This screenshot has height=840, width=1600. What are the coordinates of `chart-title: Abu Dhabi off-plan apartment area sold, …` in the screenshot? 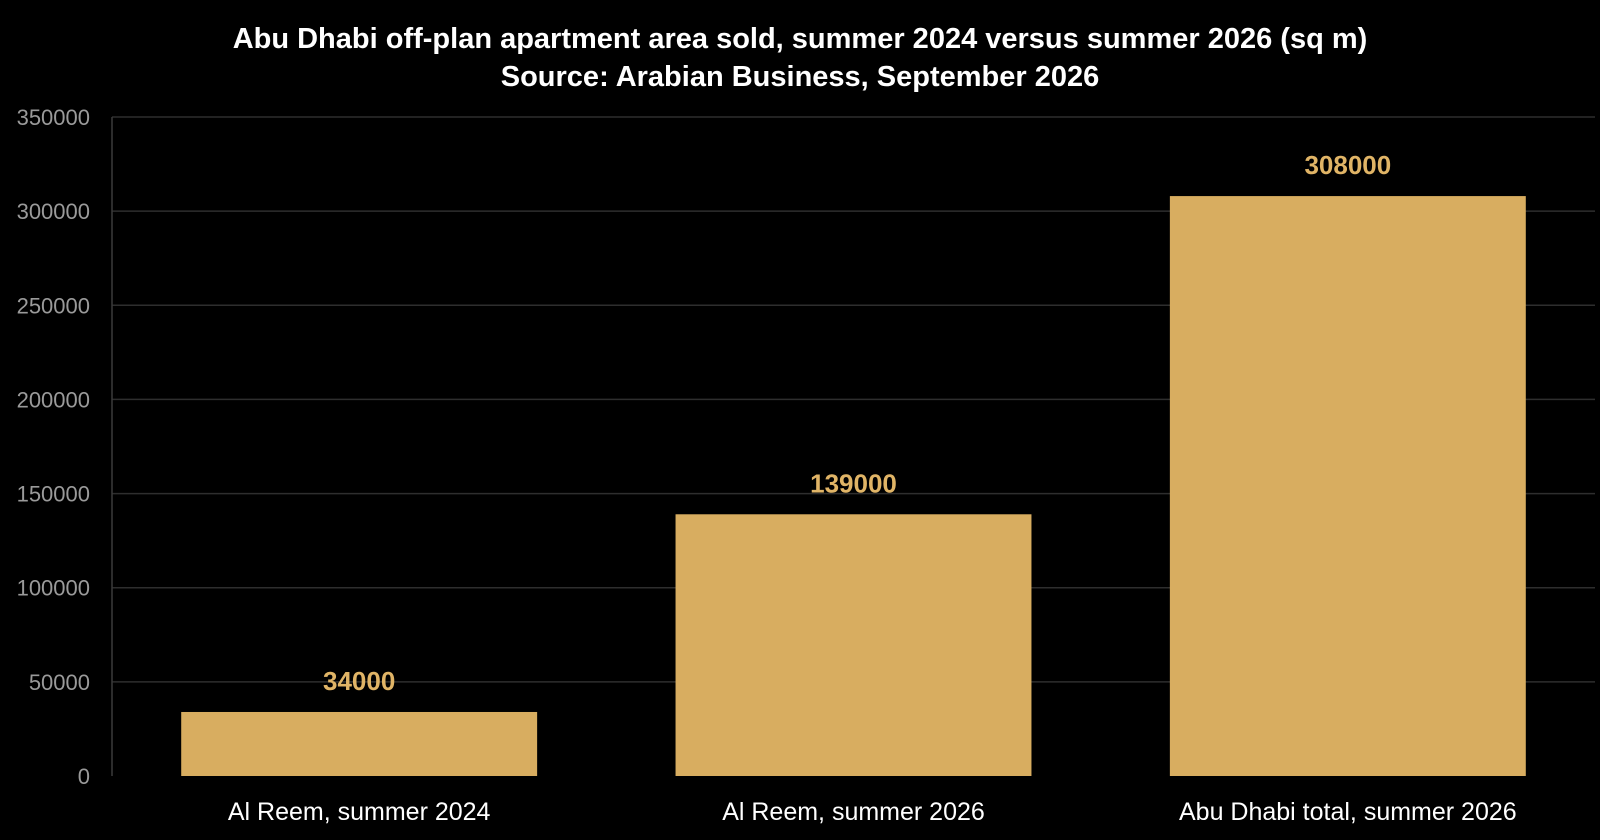 It's located at (800, 39).